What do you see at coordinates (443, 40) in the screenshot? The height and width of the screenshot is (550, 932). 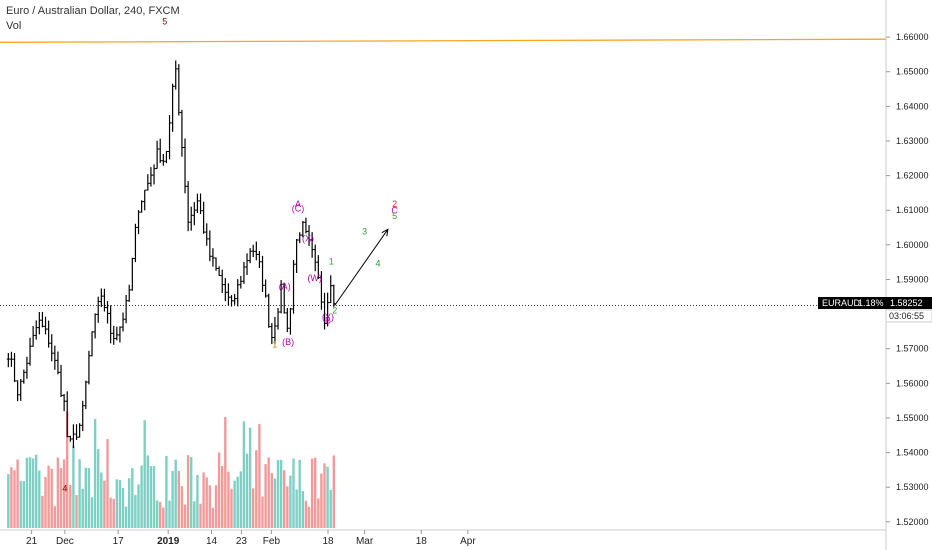 I see `resistance-trendline` at bounding box center [443, 40].